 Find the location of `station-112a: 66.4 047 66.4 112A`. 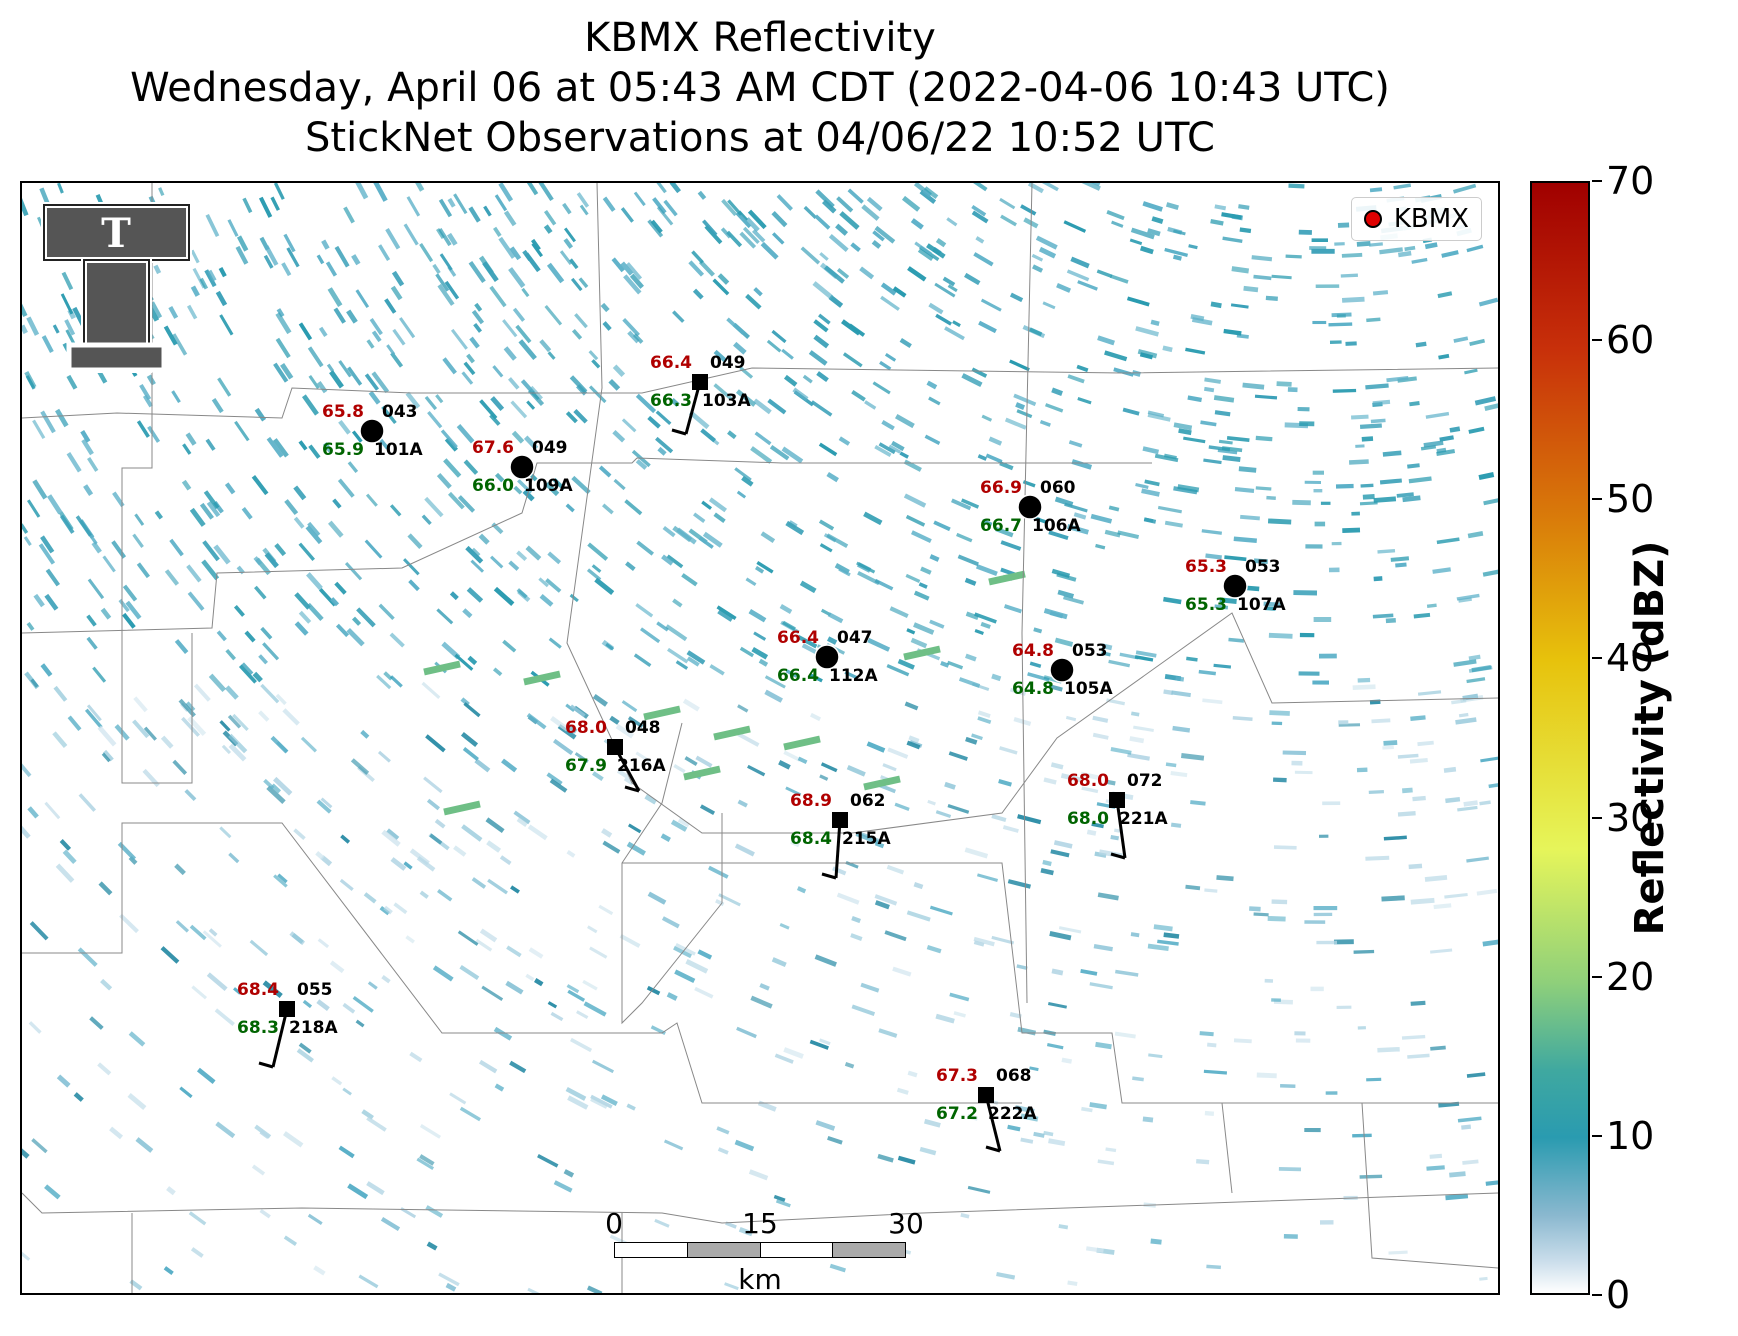

station-112a: 66.4 047 66.4 112A is located at coordinates (827, 657).